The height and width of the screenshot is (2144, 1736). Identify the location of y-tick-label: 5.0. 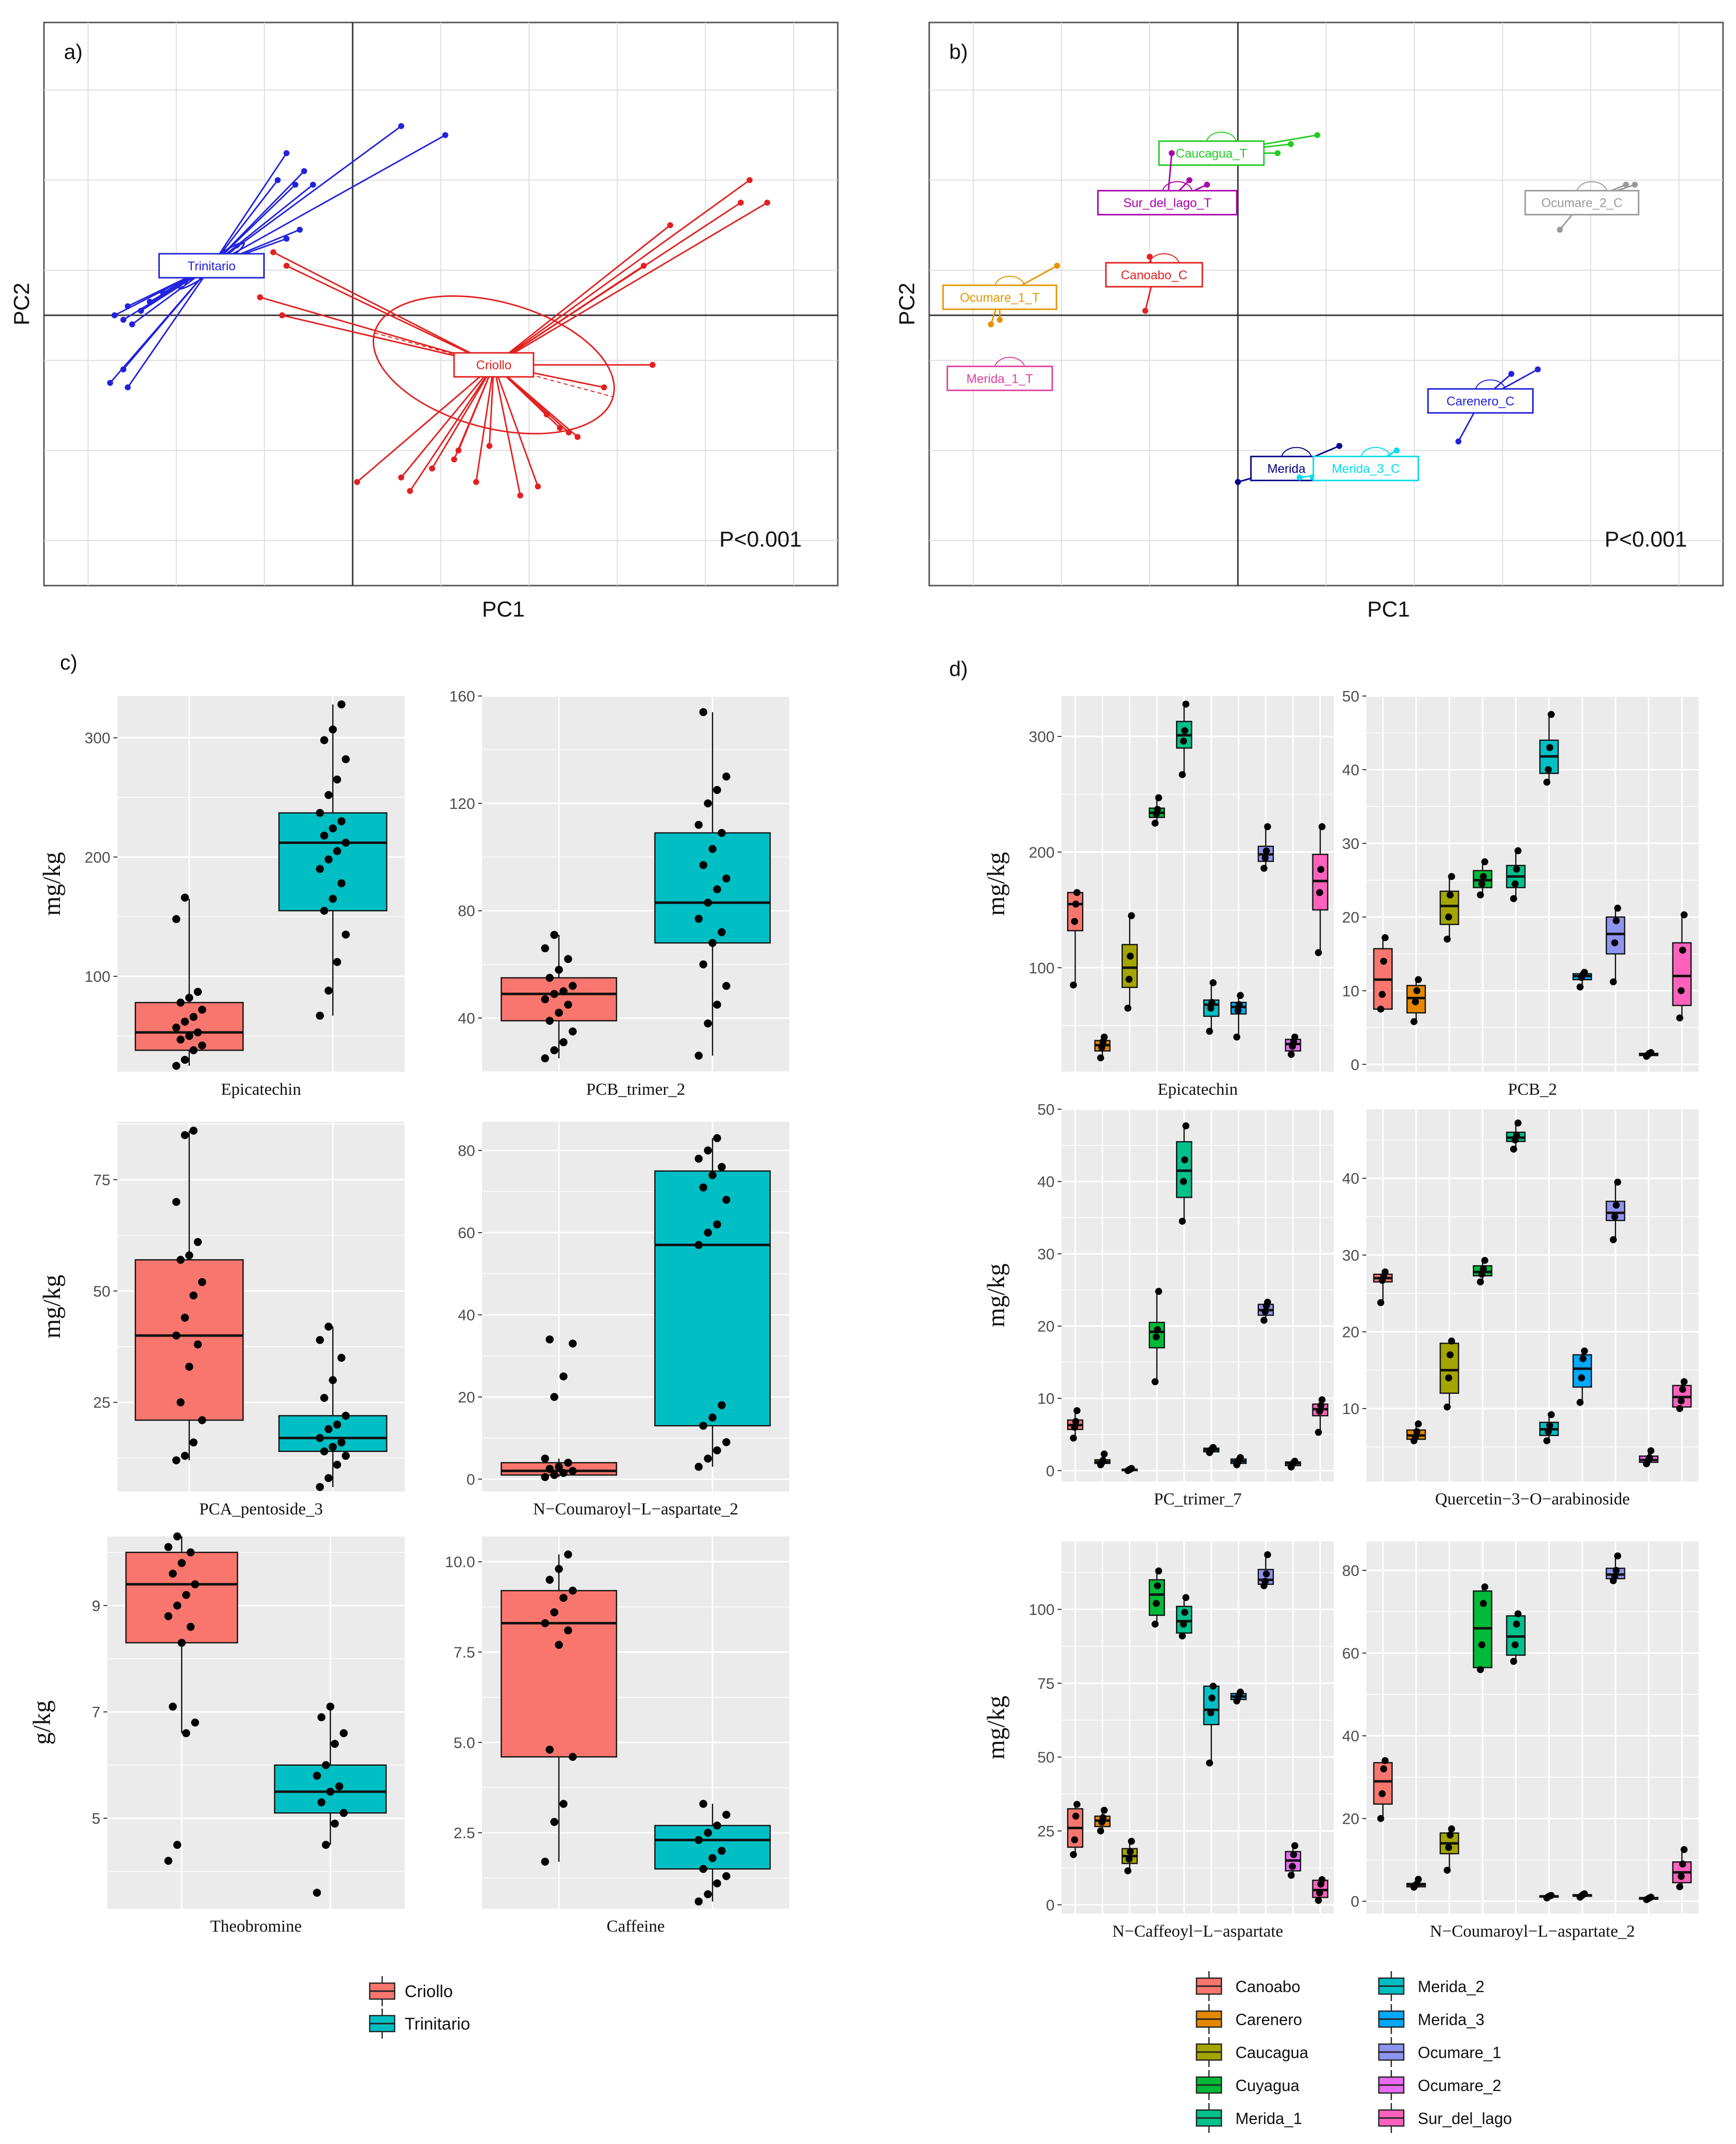
(464, 1742).